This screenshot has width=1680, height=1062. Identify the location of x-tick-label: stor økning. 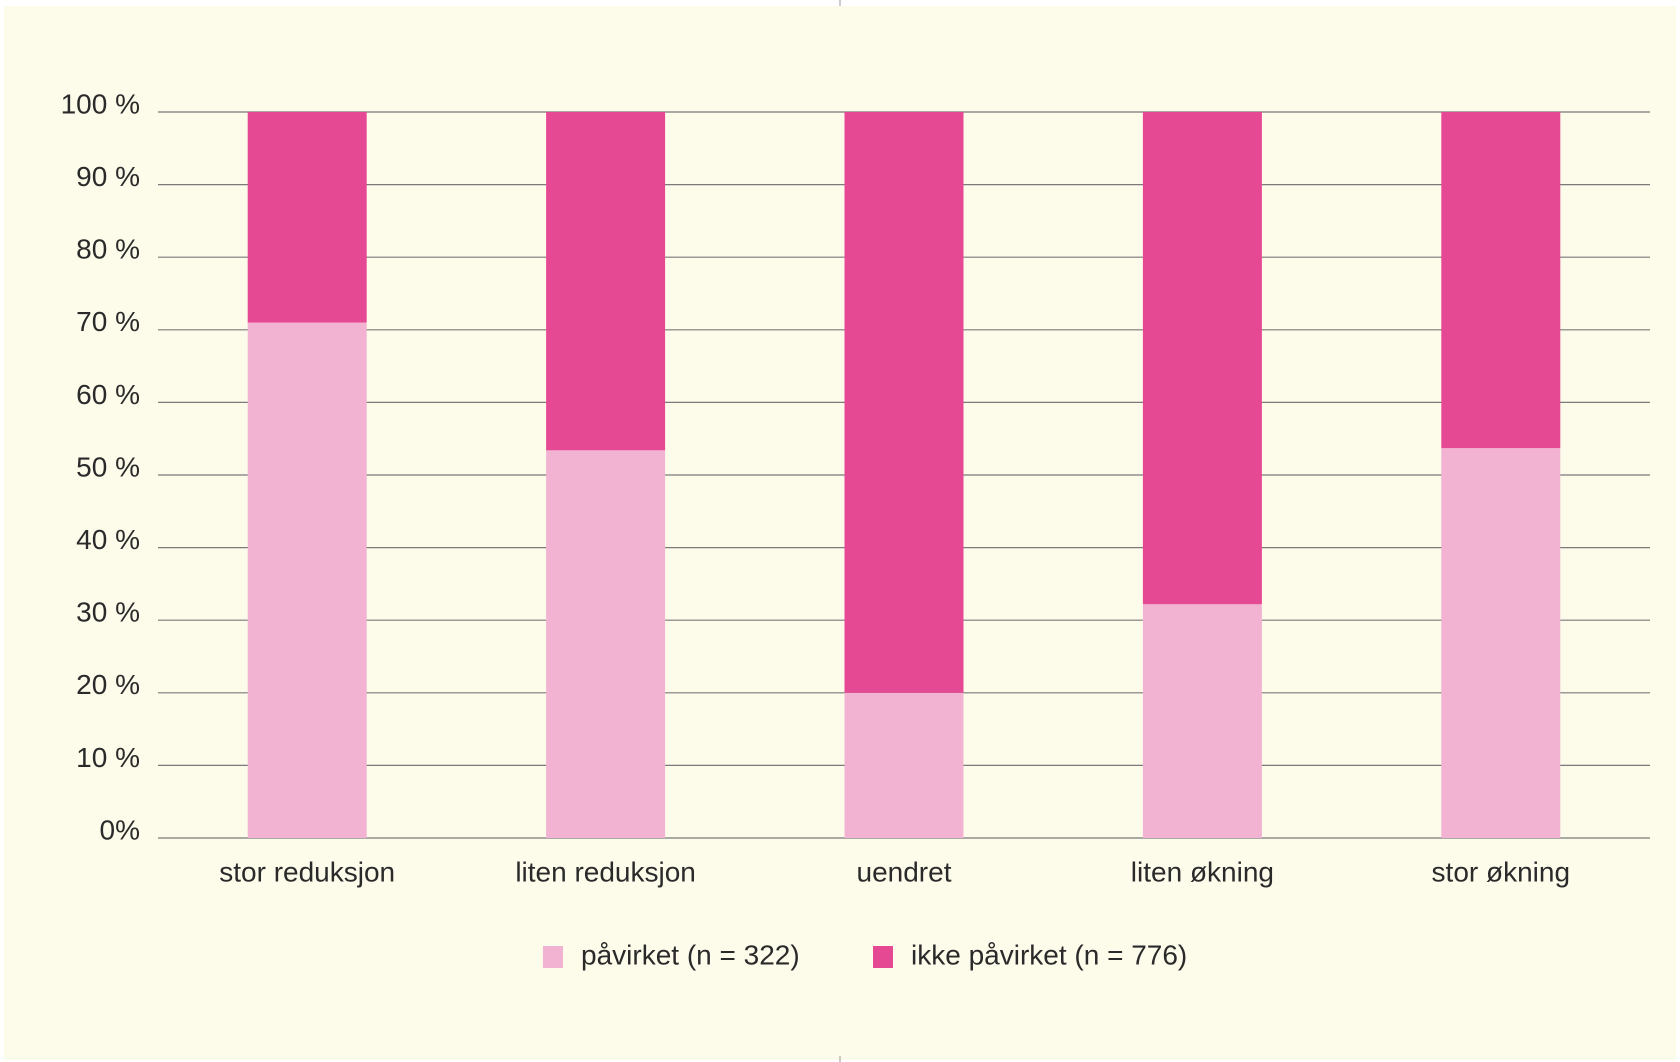
(1501, 871).